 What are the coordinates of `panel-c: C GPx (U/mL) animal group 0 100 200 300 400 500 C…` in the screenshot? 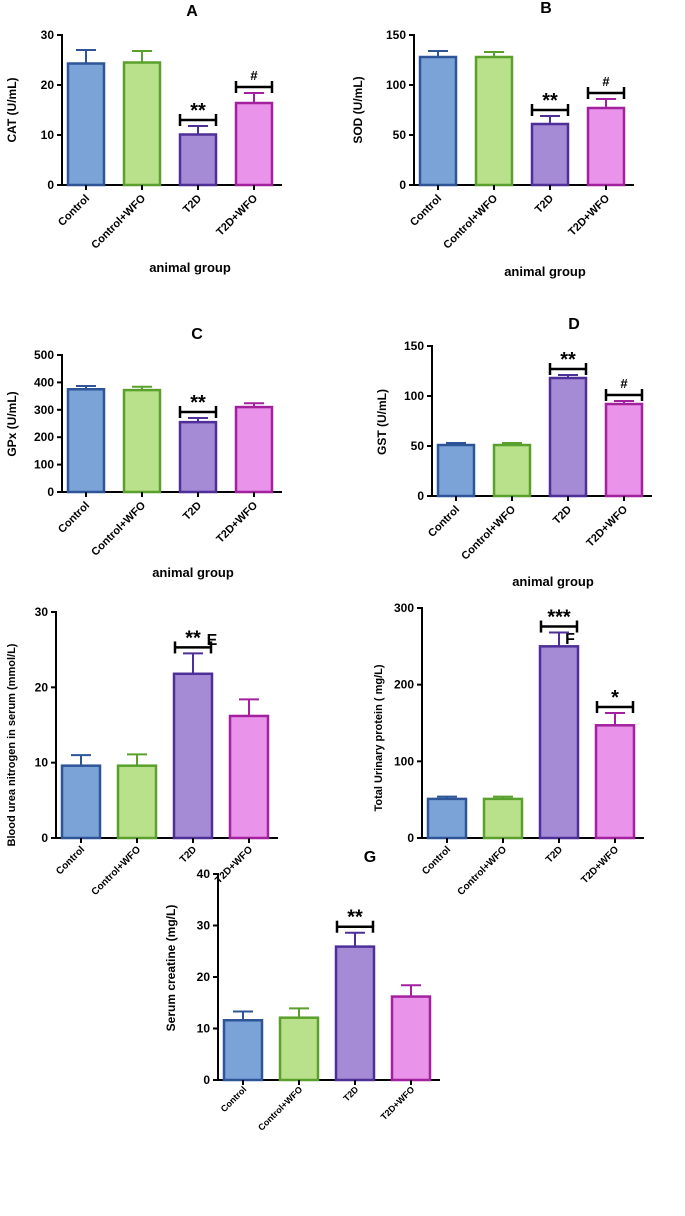 It's located at (143, 453).